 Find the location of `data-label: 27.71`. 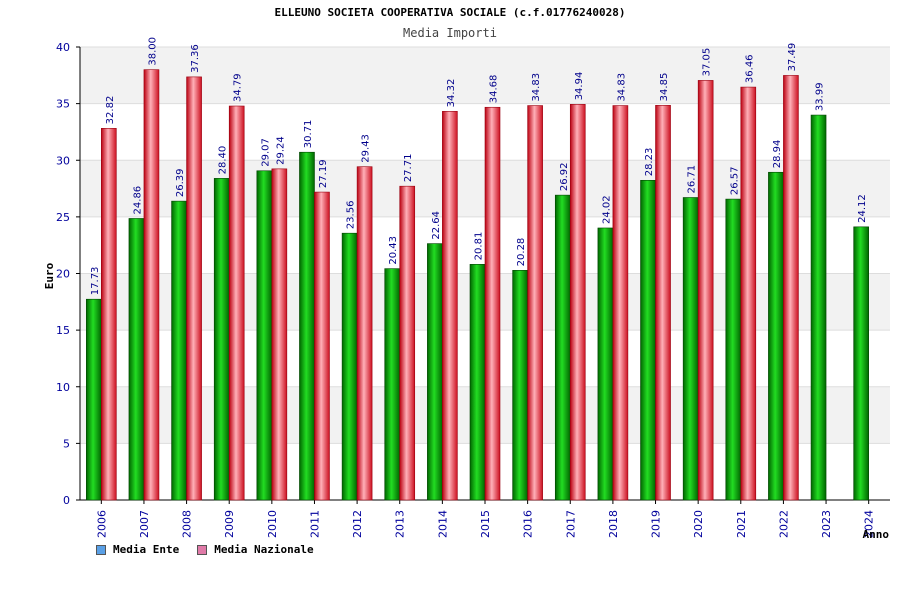

data-label: 27.71 is located at coordinates (408, 168).